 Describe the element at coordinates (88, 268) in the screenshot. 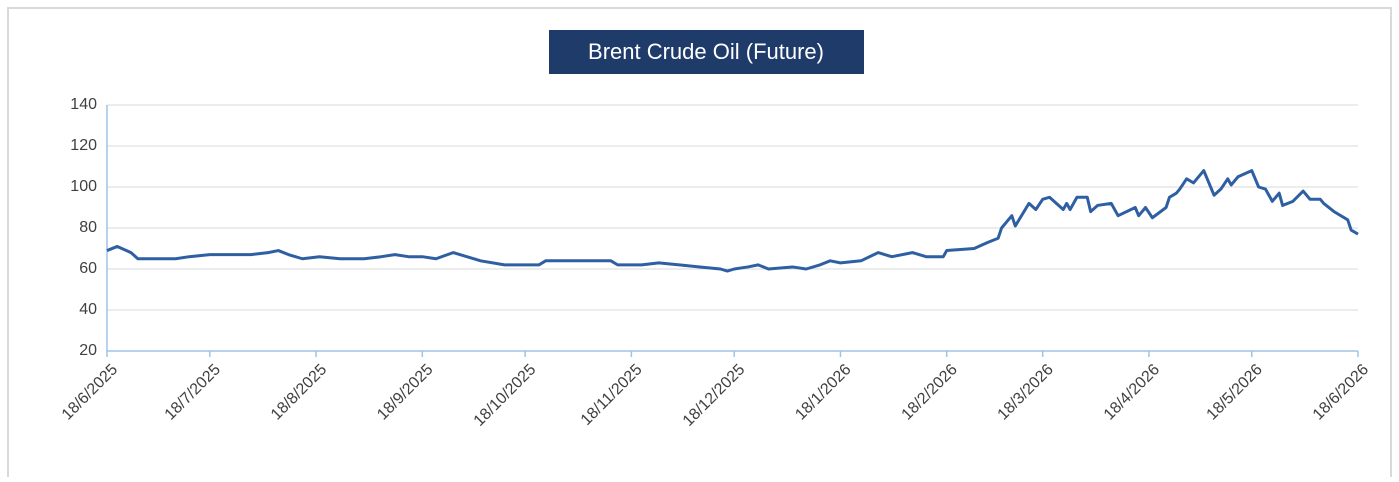

I see `y-tick-label: 60` at that location.